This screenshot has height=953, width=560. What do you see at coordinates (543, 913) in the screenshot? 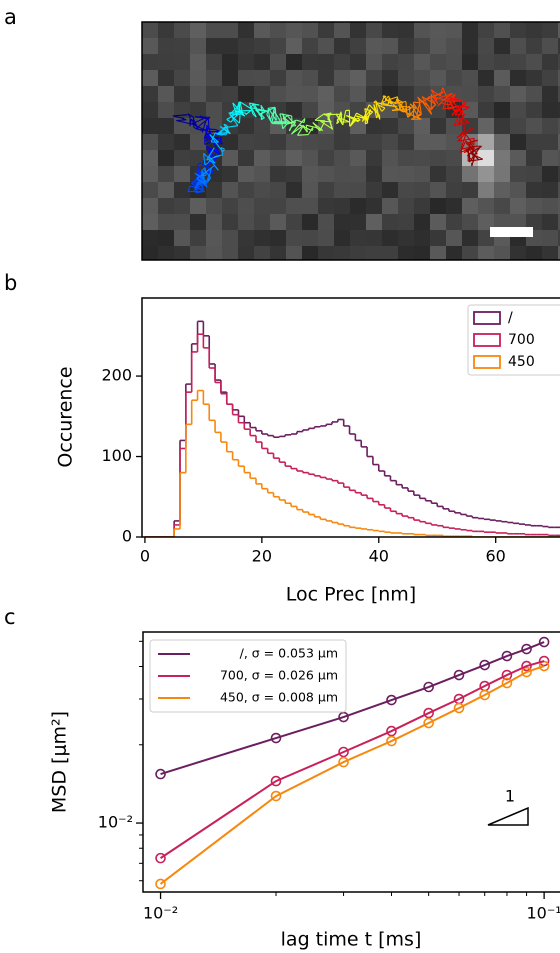
I see `x-tick-label: 10⁻¹` at bounding box center [543, 913].